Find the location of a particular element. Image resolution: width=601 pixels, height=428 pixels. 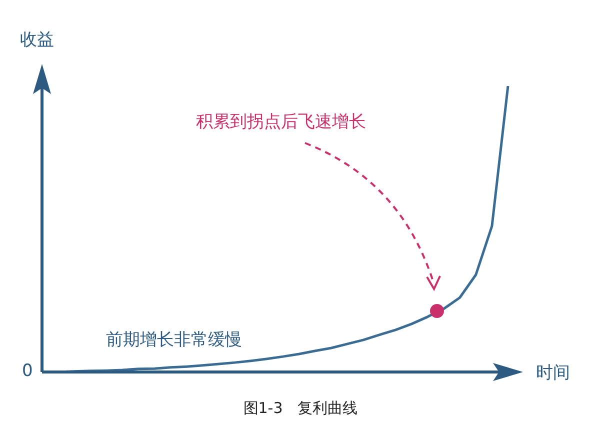

annotation: 积累到拐点后飞速增长 is located at coordinates (281, 122).